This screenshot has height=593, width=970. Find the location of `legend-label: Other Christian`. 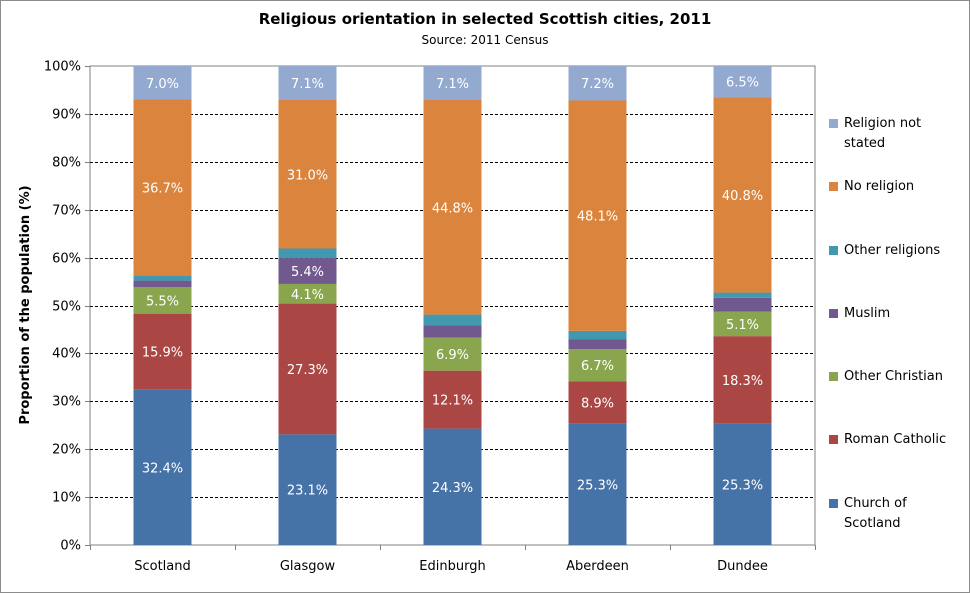

legend-label: Other Christian is located at coordinates (894, 376).